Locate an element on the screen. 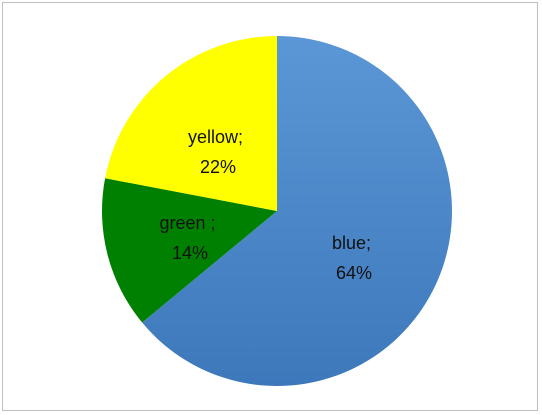 The image size is (542, 415). data-label-green: green ; 14% is located at coordinates (189, 238).